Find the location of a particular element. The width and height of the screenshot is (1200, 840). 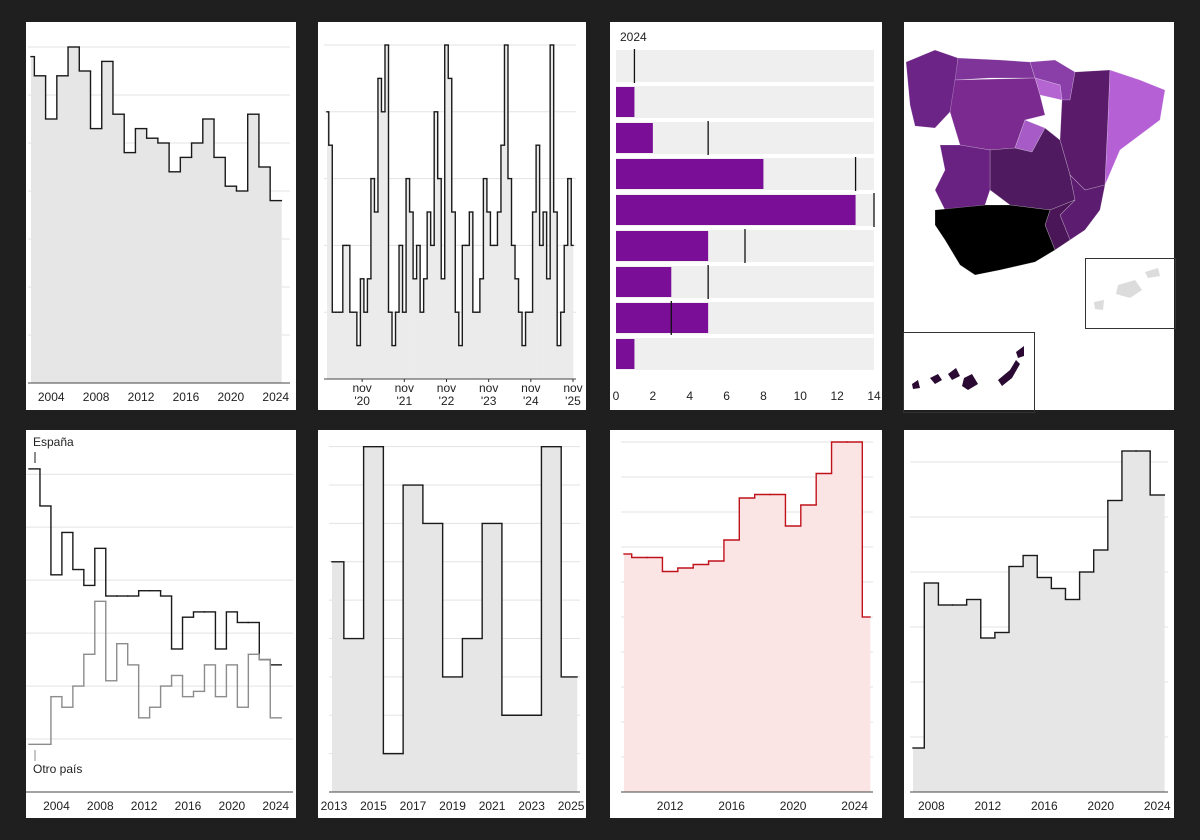

series-label: España is located at coordinates (53, 442).